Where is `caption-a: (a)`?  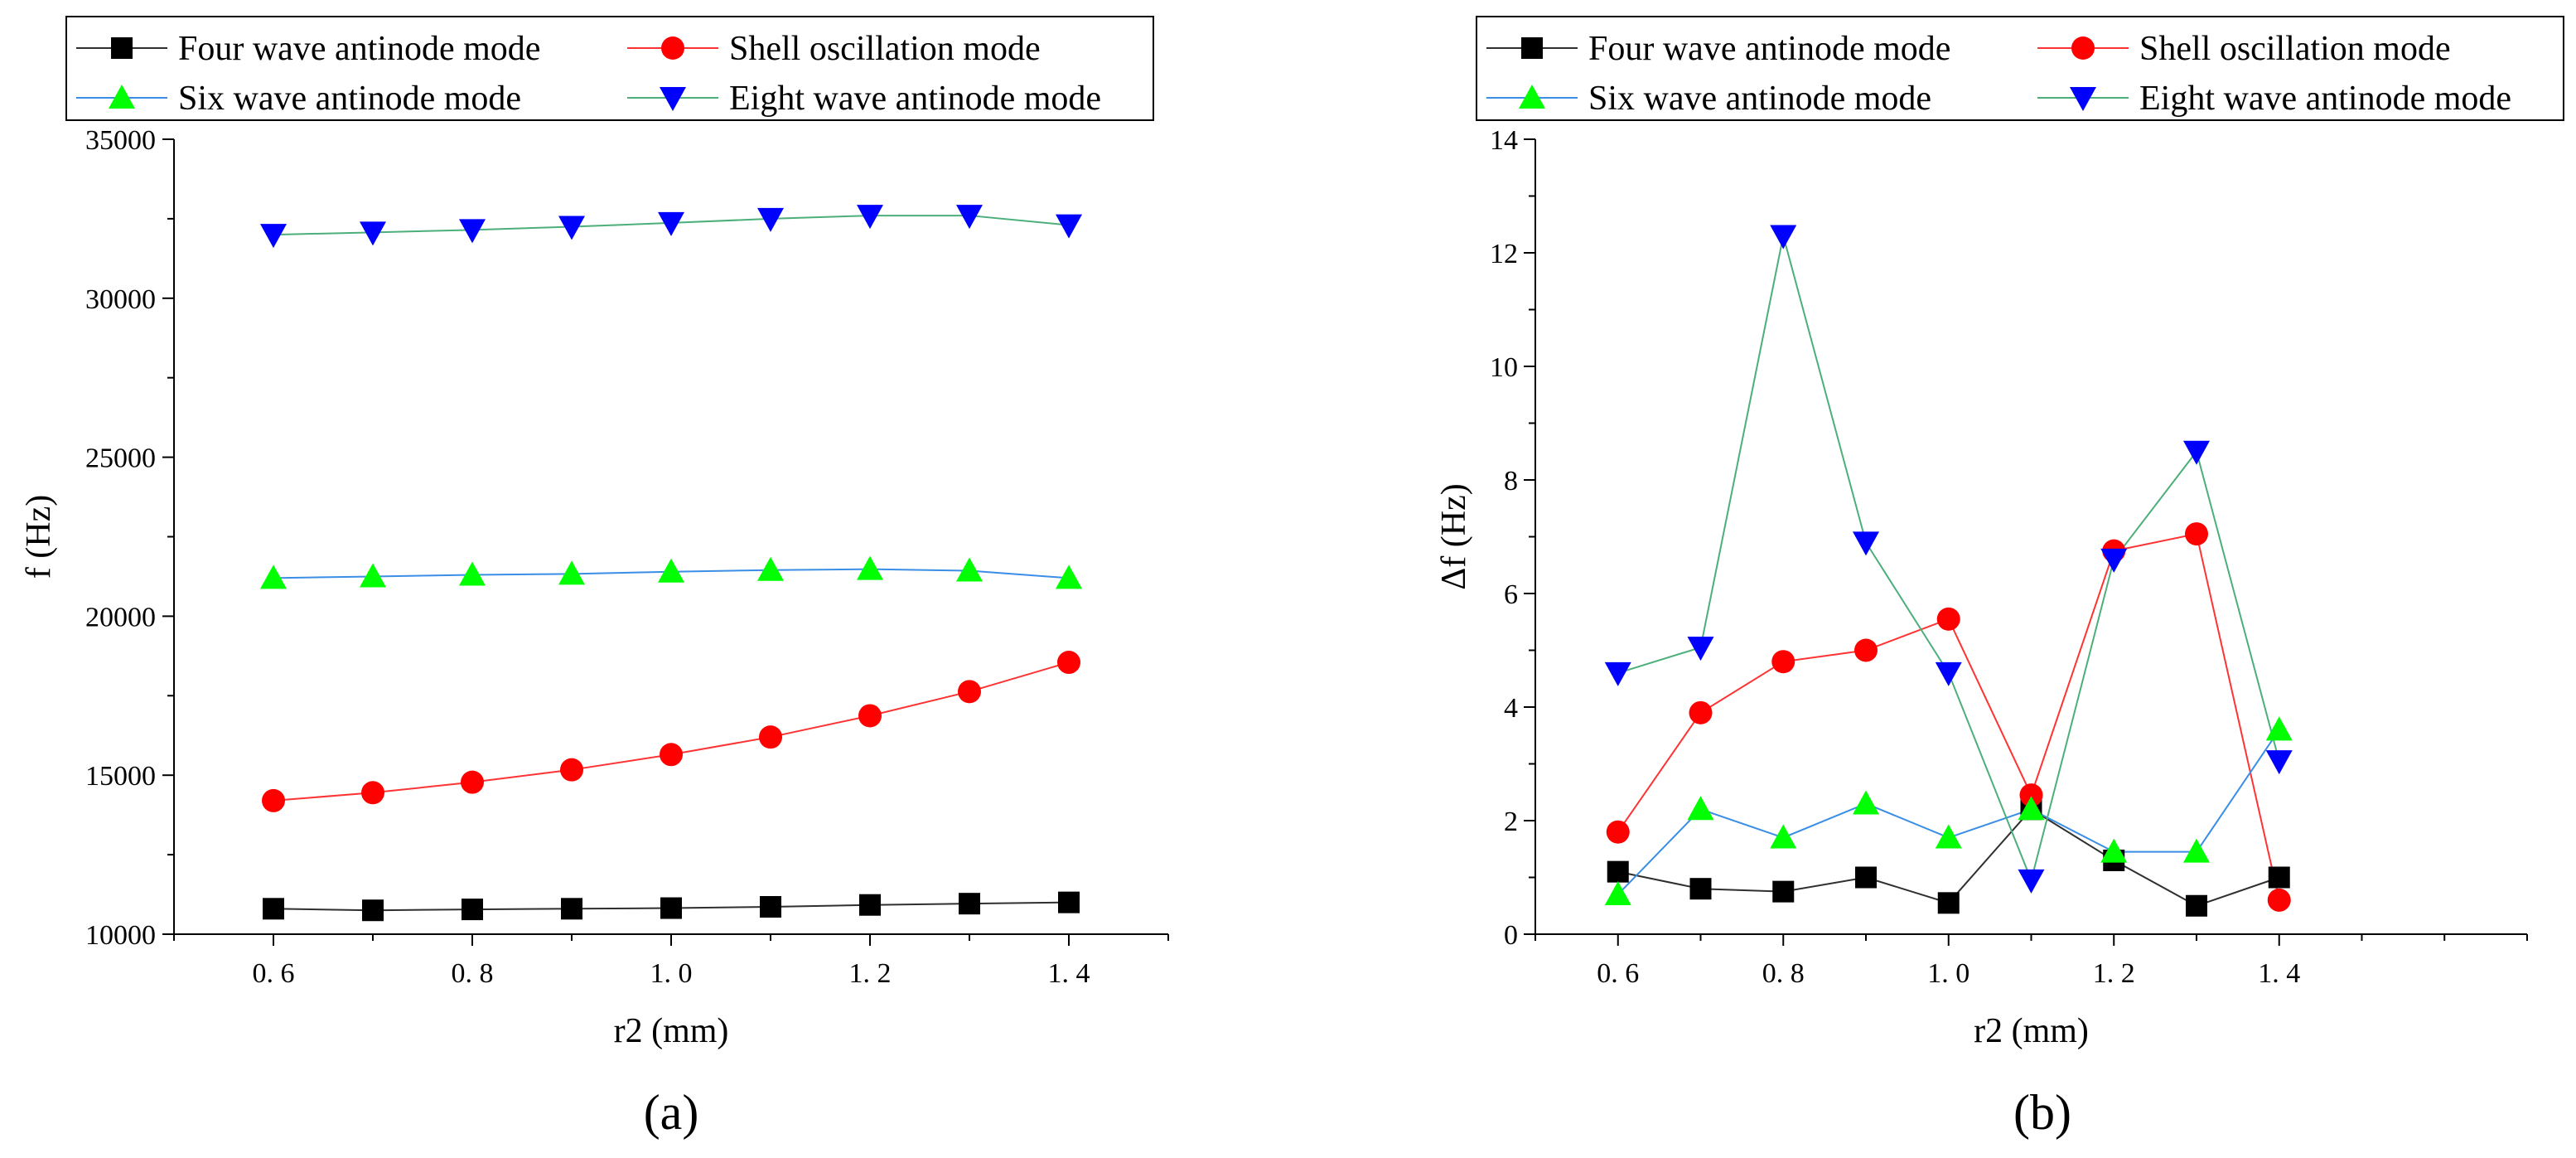
caption-a: (a) is located at coordinates (671, 1112).